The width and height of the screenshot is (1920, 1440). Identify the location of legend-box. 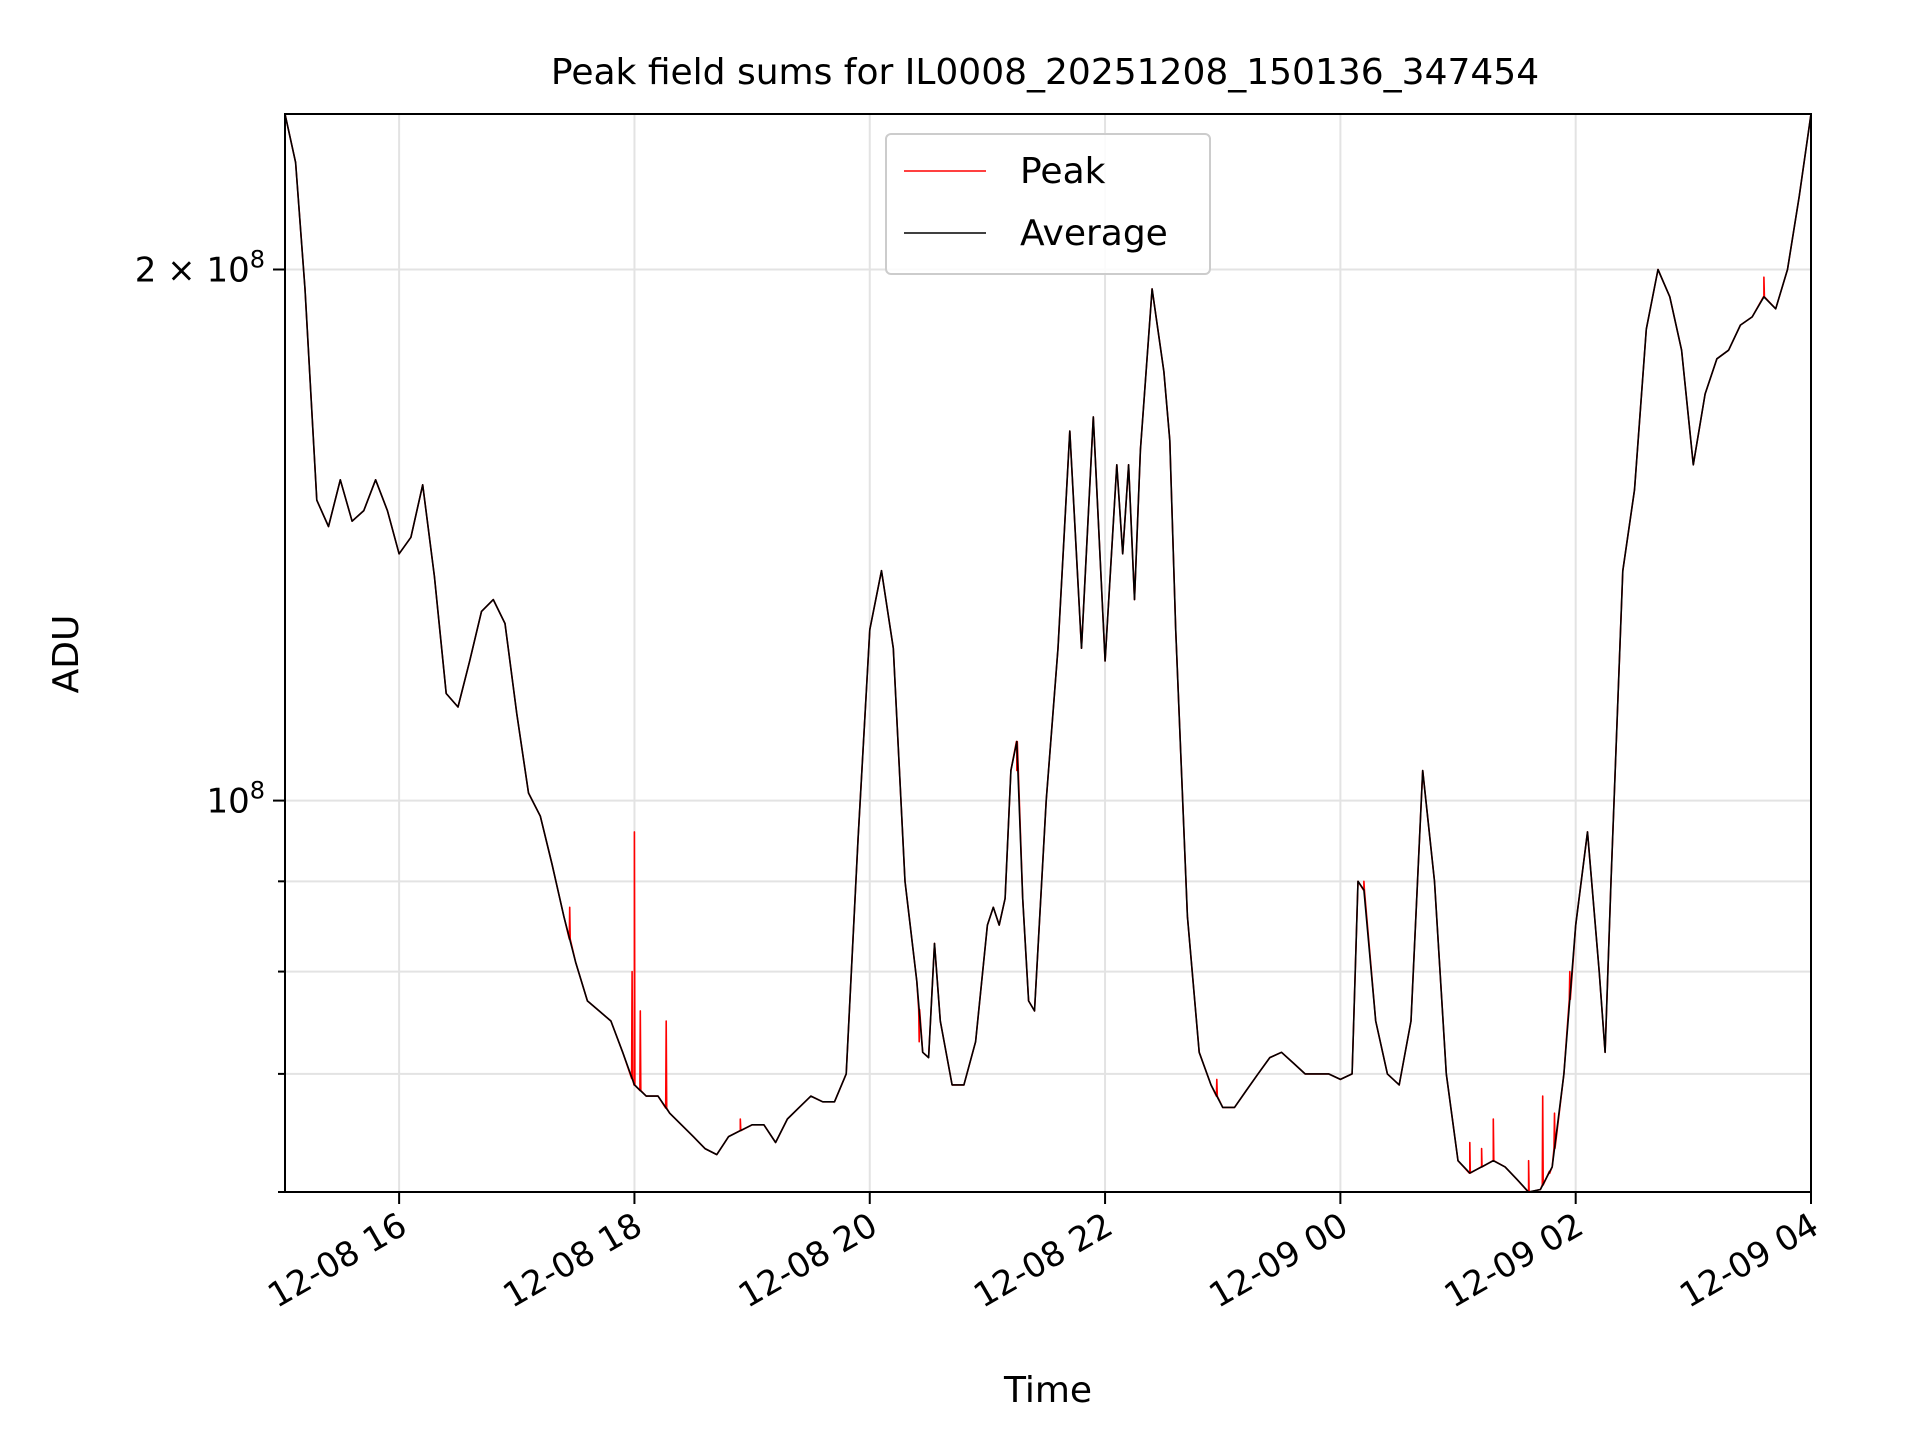
(1048, 204).